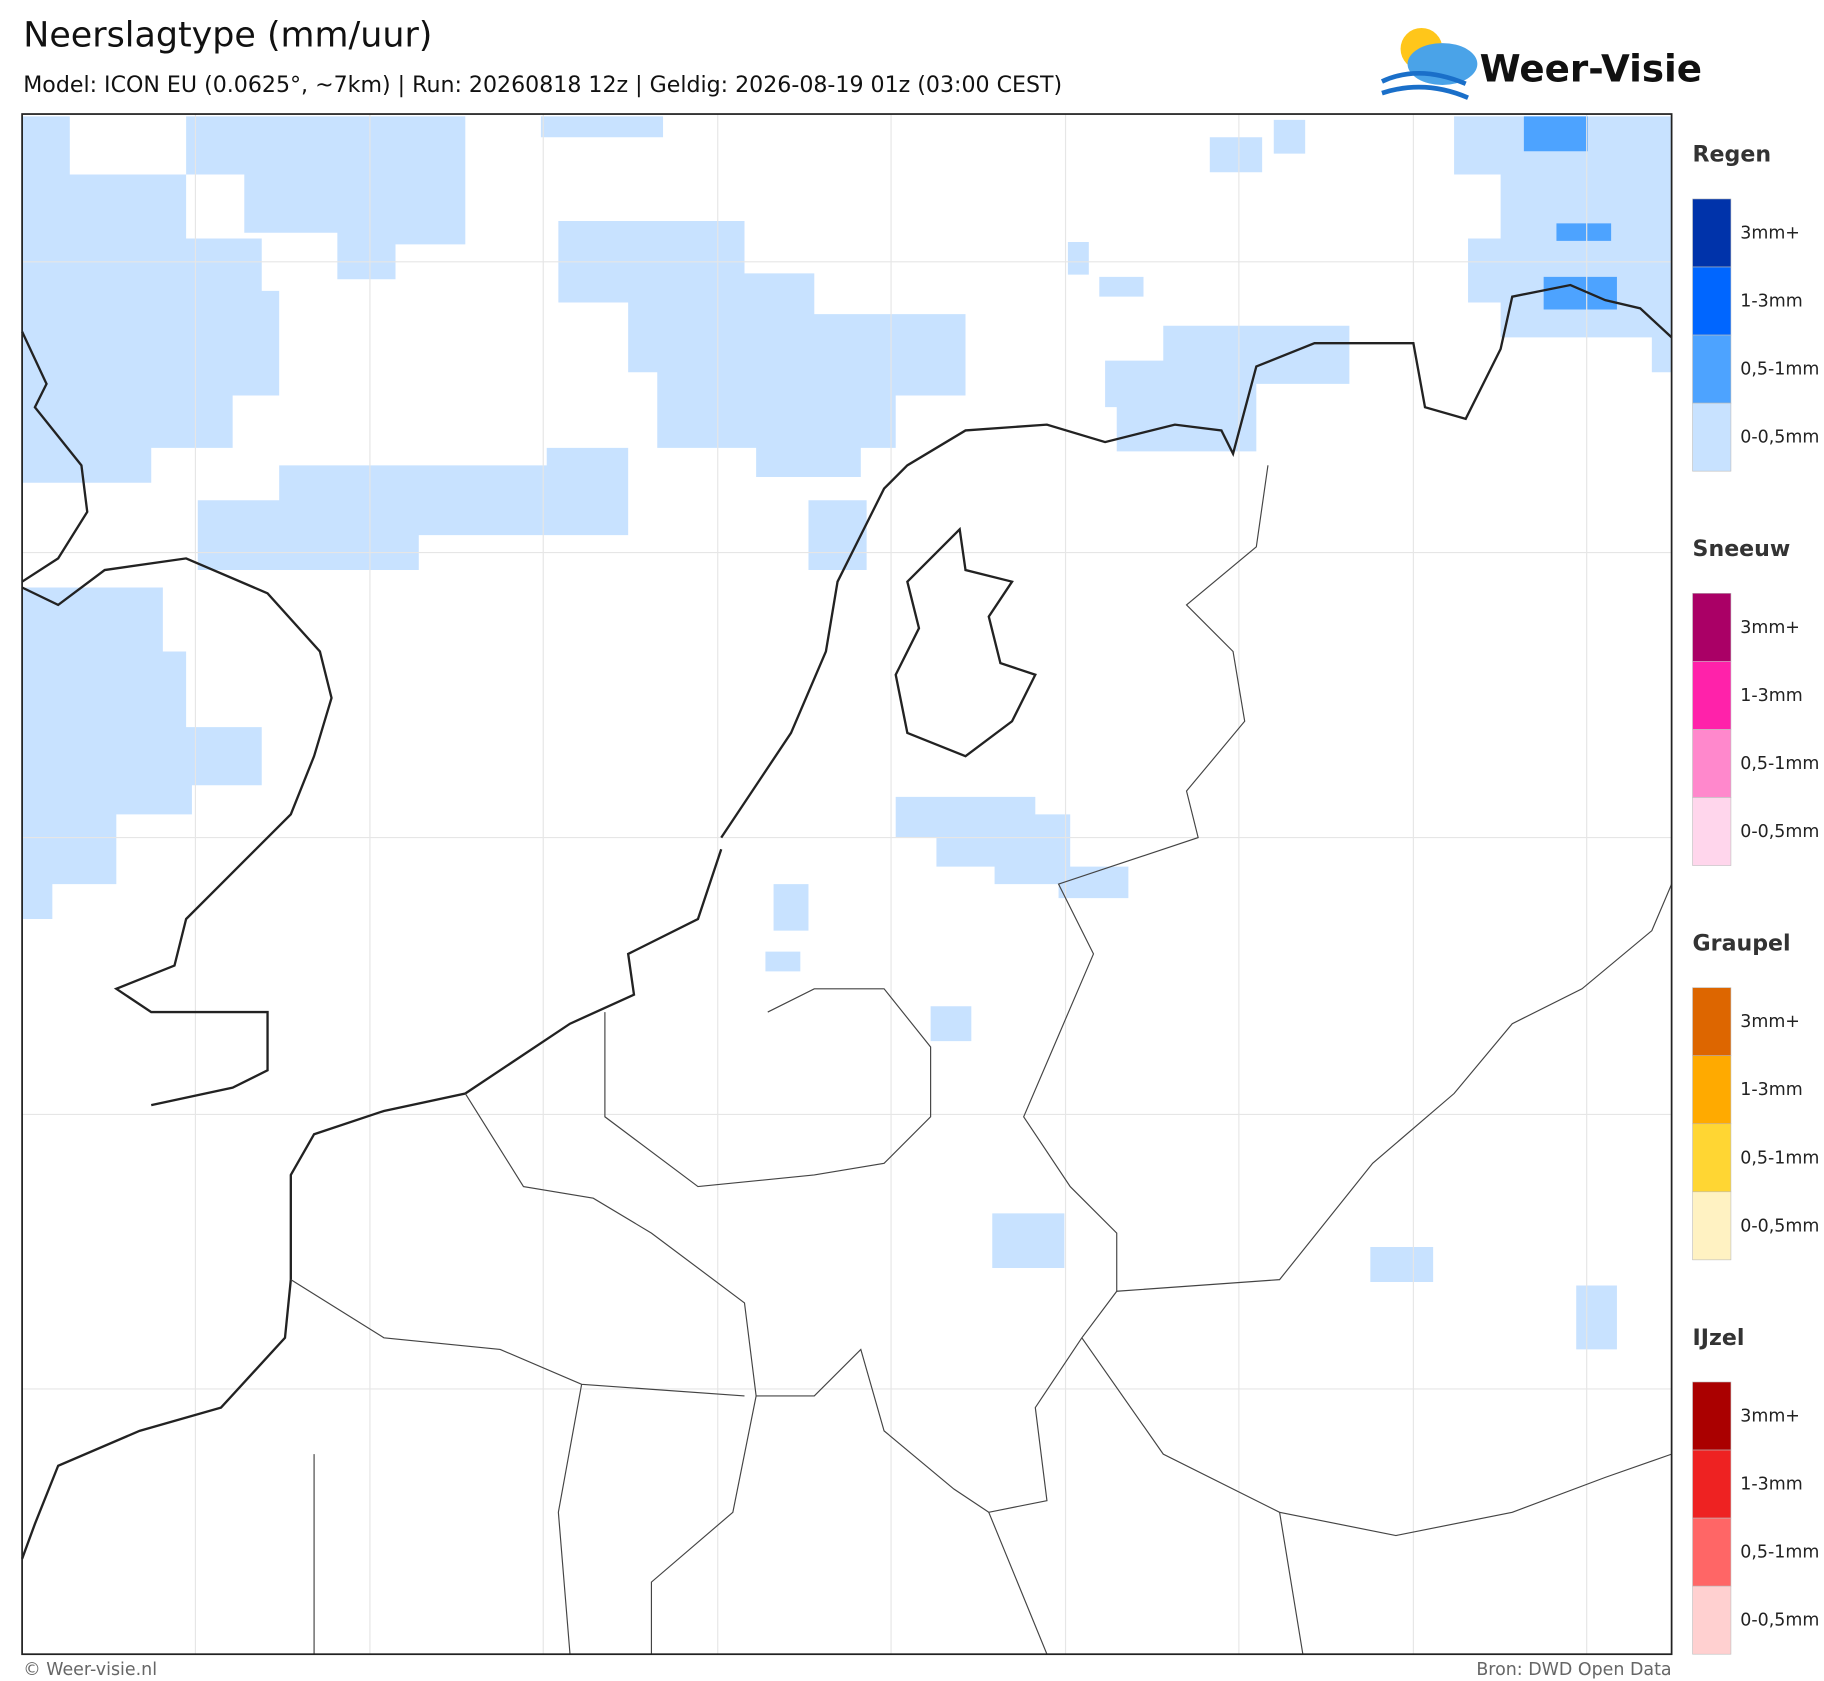 Image resolution: width=1824 pixels, height=1681 pixels. What do you see at coordinates (1732, 155) in the screenshot?
I see `legend-title: Regen` at bounding box center [1732, 155].